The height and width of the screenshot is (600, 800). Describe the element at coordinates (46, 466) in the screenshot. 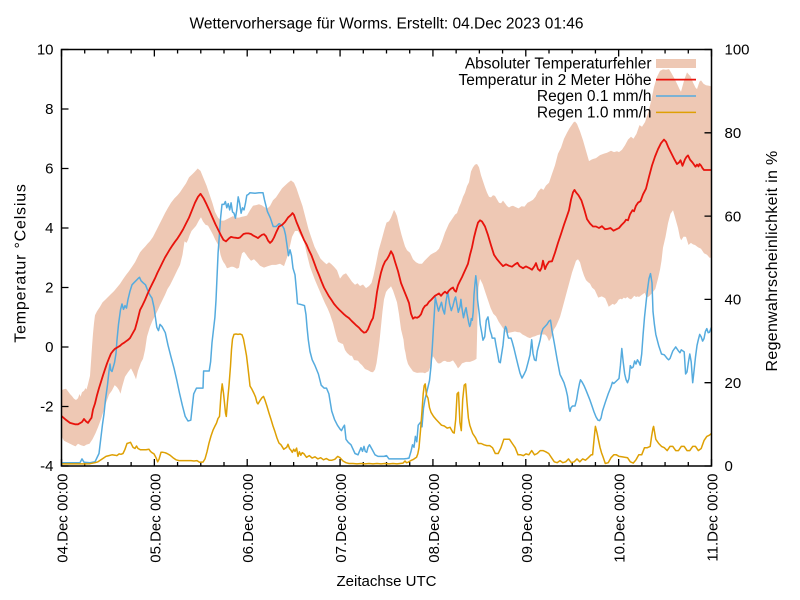

I see `svg-text: -4` at that location.